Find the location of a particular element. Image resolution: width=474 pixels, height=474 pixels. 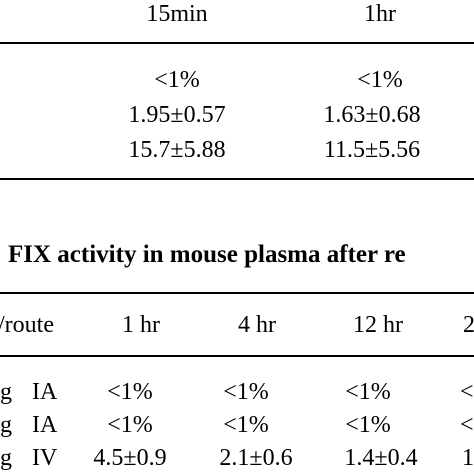

table2-header-1hr: 1 hr is located at coordinates (141, 325).